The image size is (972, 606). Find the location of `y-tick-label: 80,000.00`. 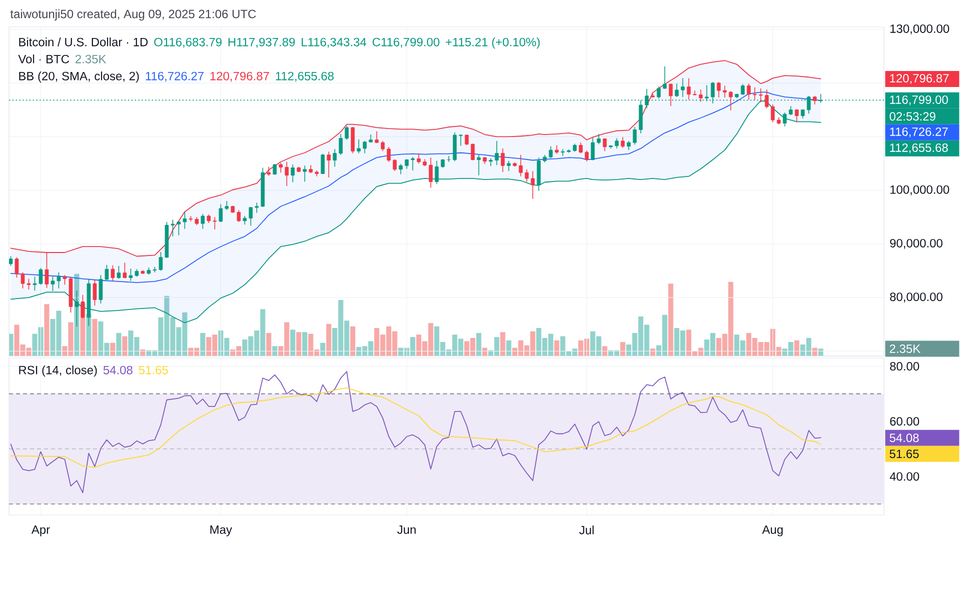

y-tick-label: 80,000.00 is located at coordinates (916, 297).